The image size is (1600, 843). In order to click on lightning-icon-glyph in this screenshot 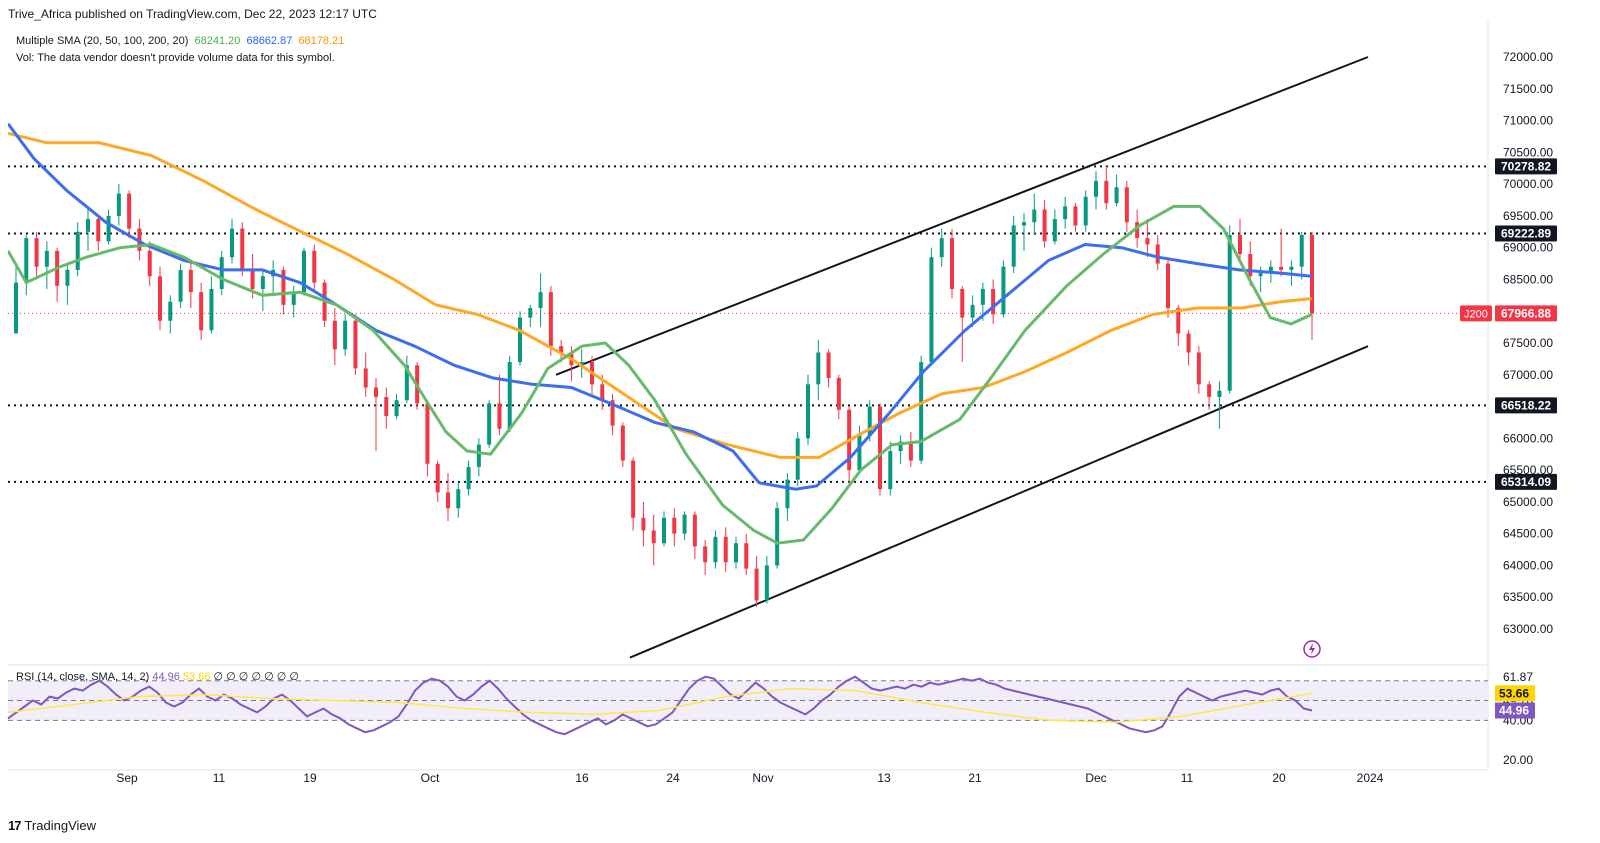, I will do `click(1312, 649)`.